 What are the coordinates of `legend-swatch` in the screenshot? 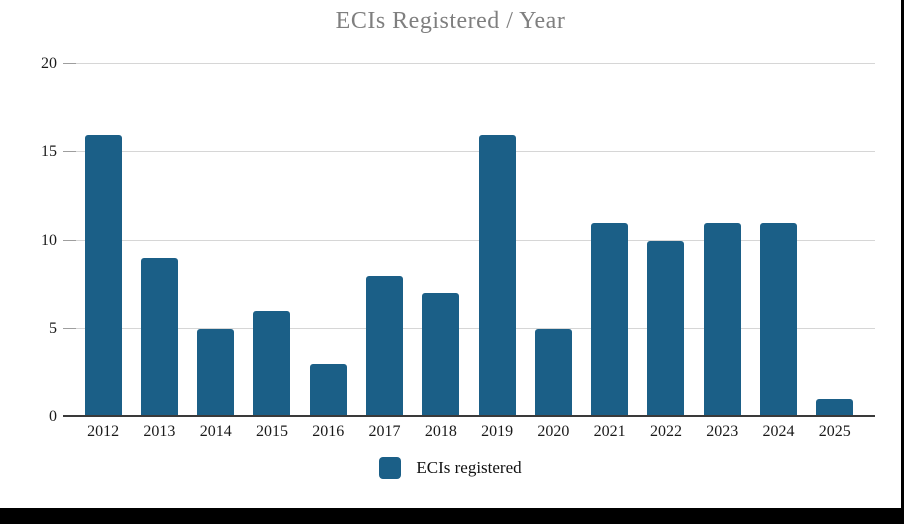 It's located at (390, 468).